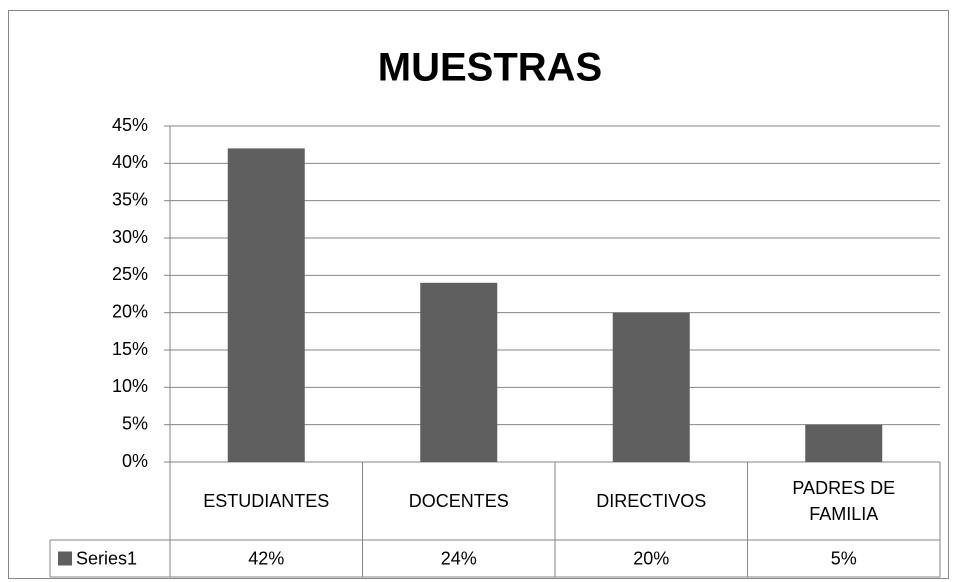 The image size is (954, 582). What do you see at coordinates (844, 558) in the screenshot?
I see `data-table-value: 5%` at bounding box center [844, 558].